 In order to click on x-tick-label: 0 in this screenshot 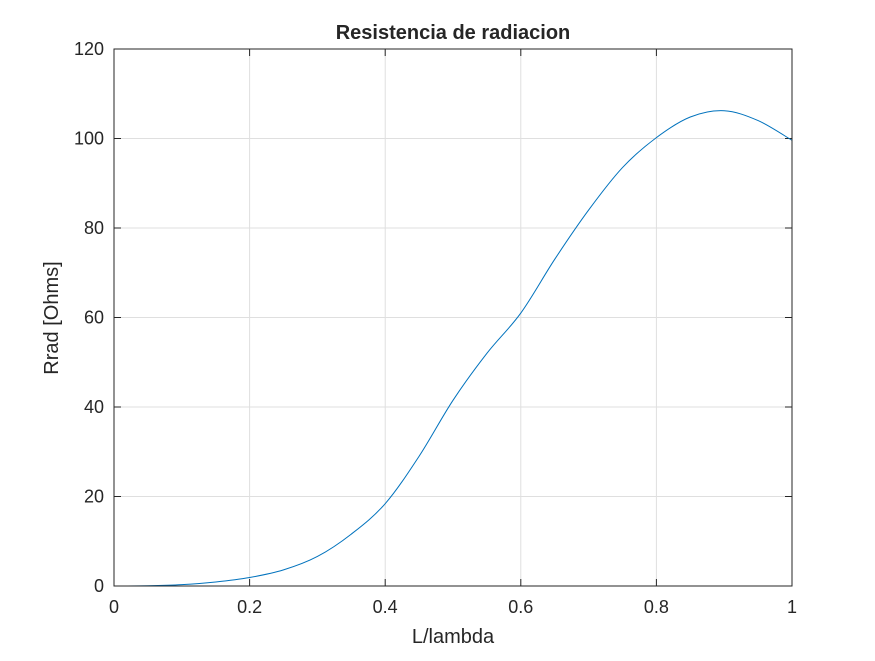, I will do `click(114, 607)`.